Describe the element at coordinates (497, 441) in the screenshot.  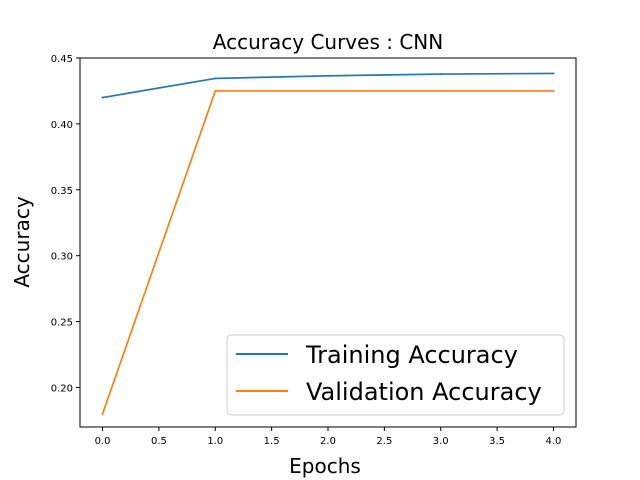
I see `x-tick-label: 3.5` at that location.